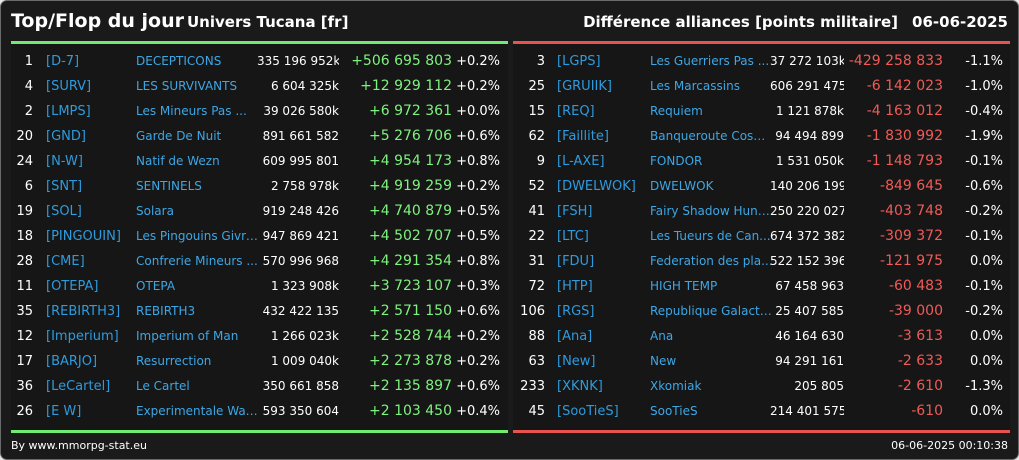 The width and height of the screenshot is (1019, 460). Describe the element at coordinates (807, 186) in the screenshot. I see `alliance-points: 140 206 199` at that location.